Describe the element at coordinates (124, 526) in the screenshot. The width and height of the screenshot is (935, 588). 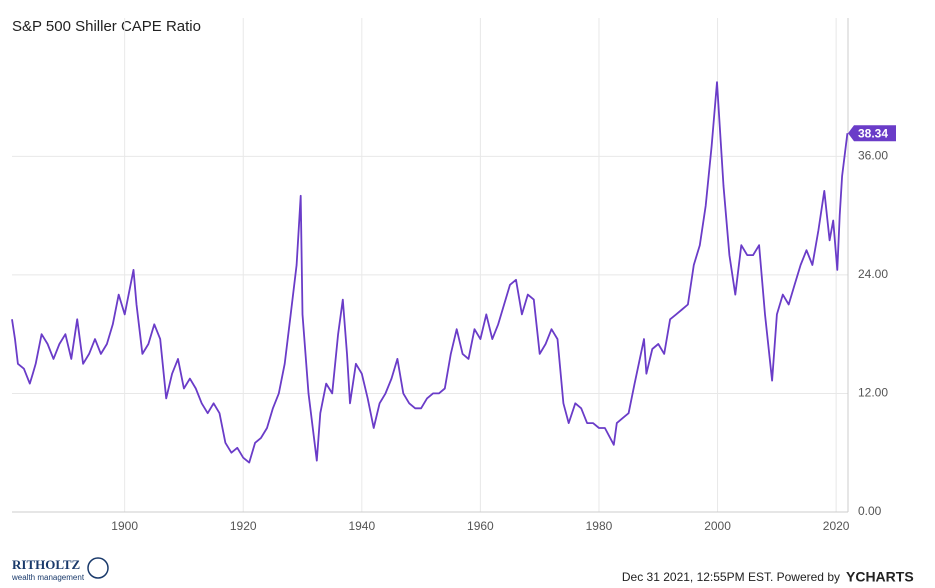
I see `x-tick-label: 1900` at that location.